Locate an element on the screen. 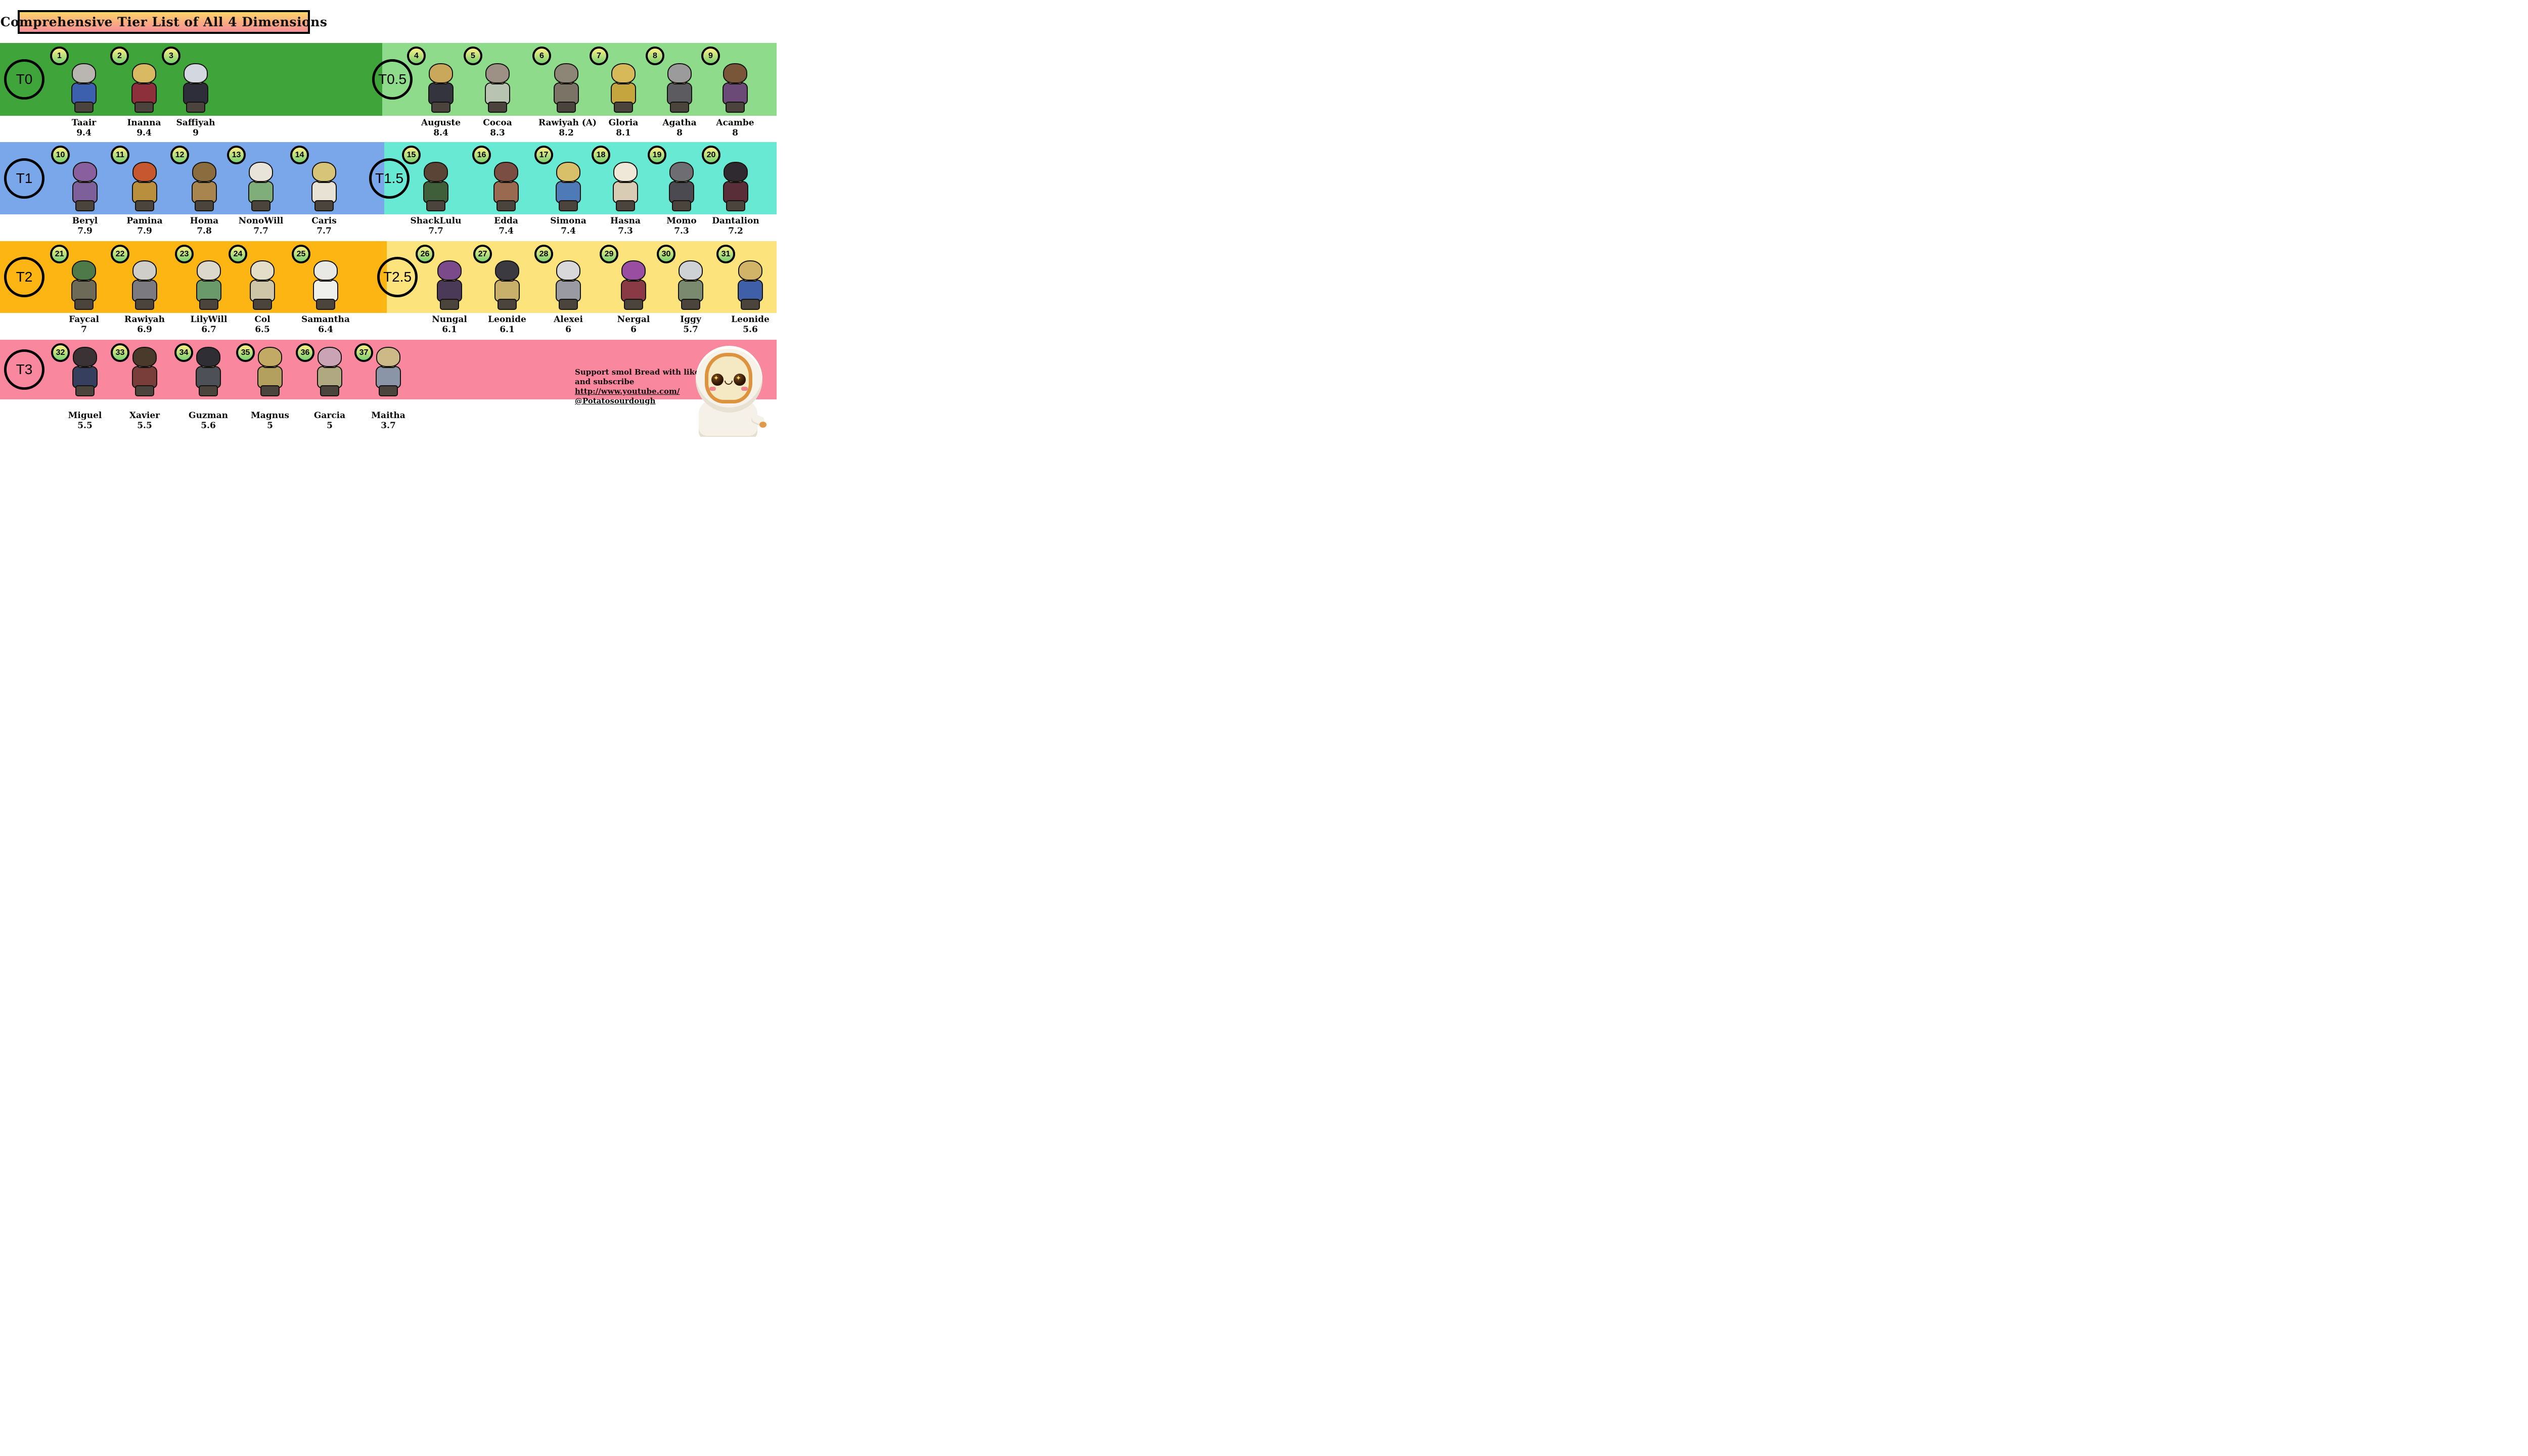  rank-badge: 13 is located at coordinates (237, 155).